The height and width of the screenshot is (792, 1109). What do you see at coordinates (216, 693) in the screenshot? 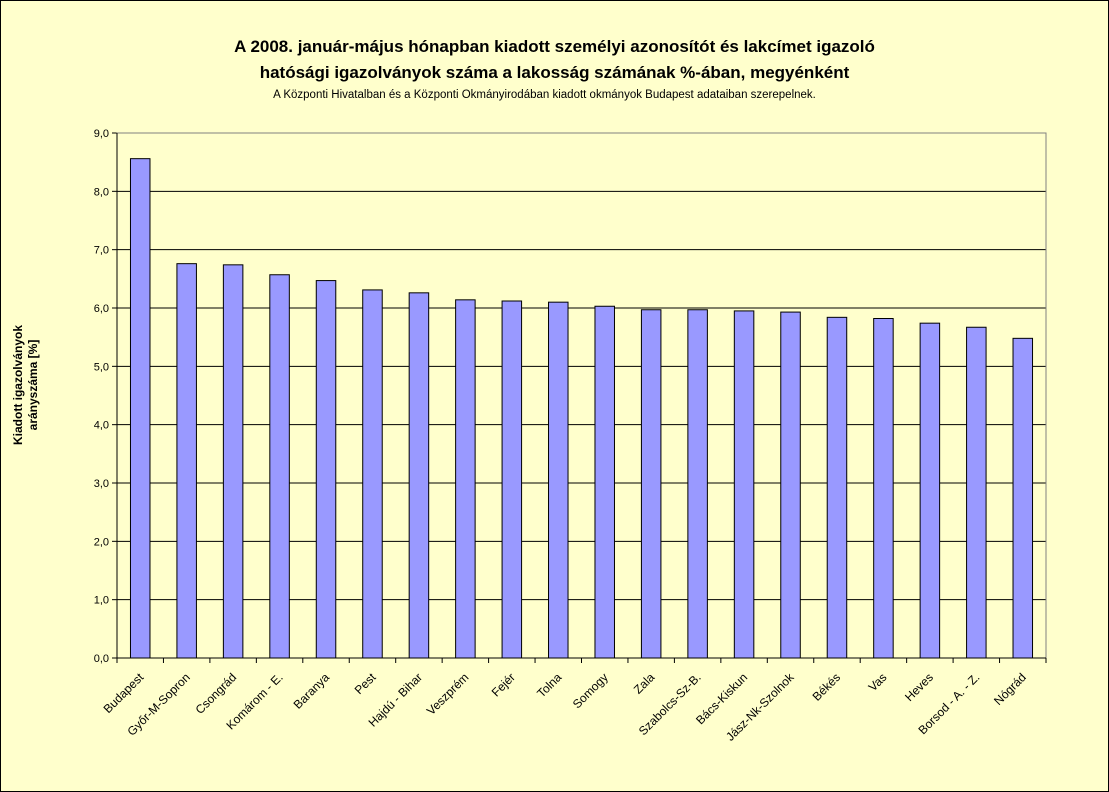
I see `x-tick-label: Csongrád` at bounding box center [216, 693].